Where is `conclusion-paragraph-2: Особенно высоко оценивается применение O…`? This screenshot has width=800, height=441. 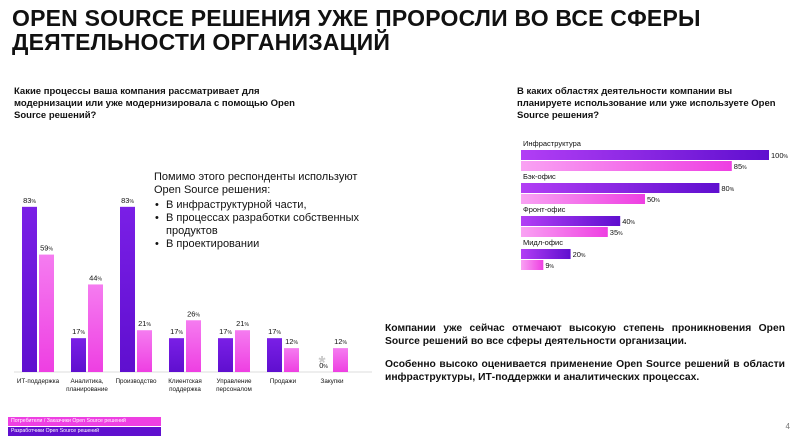 conclusion-paragraph-2: Особенно высоко оценивается применение O… is located at coordinates (585, 371).